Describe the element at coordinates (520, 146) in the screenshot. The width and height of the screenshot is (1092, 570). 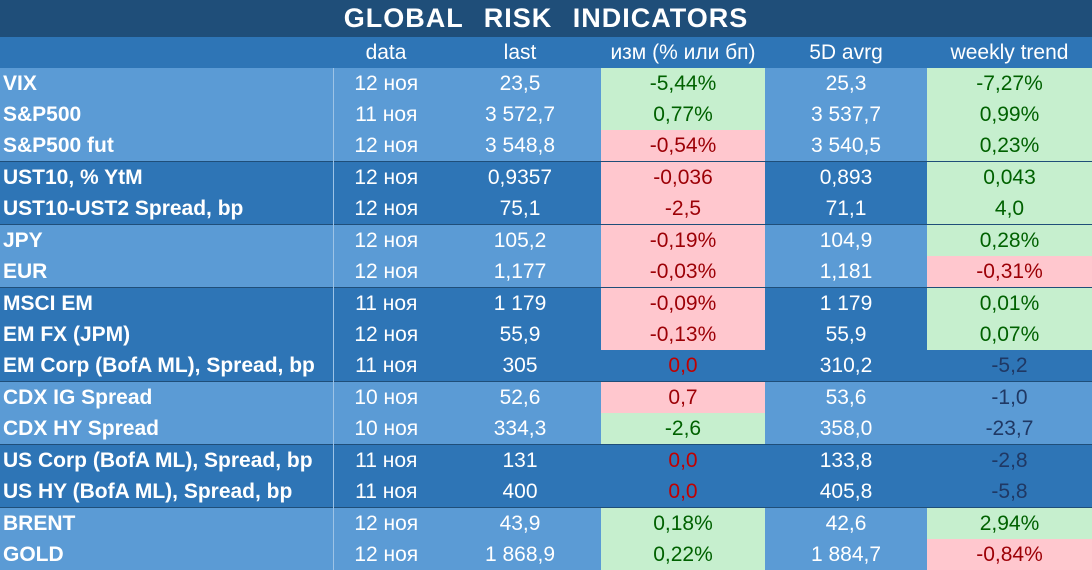
I see `last-value-cell: 3 548,8` at that location.